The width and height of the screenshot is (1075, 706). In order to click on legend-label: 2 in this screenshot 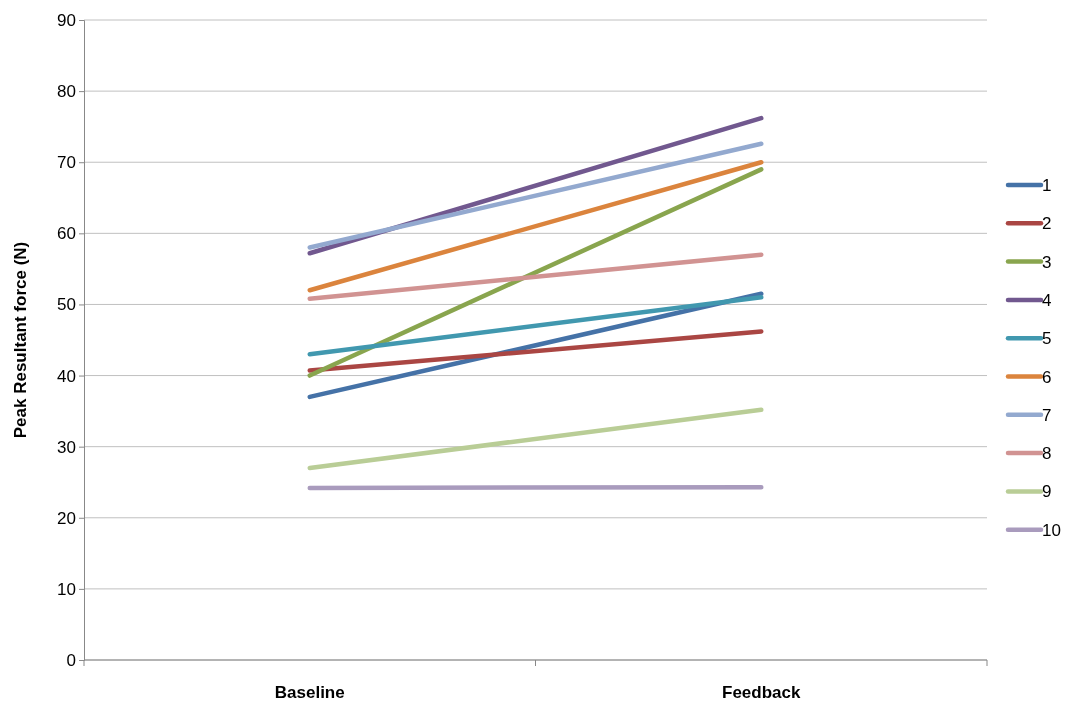, I will do `click(1047, 224)`.